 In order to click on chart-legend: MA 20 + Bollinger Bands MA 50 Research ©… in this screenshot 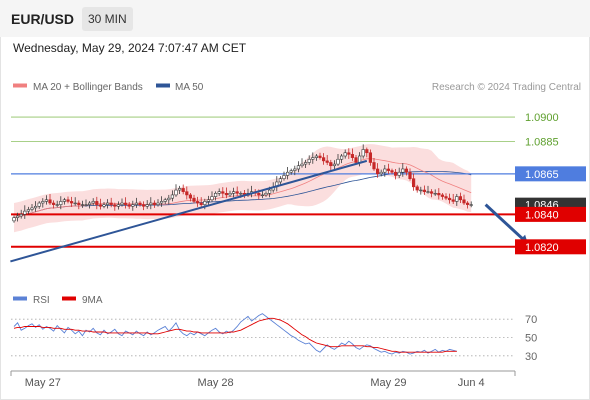, I will do `click(297, 87)`.